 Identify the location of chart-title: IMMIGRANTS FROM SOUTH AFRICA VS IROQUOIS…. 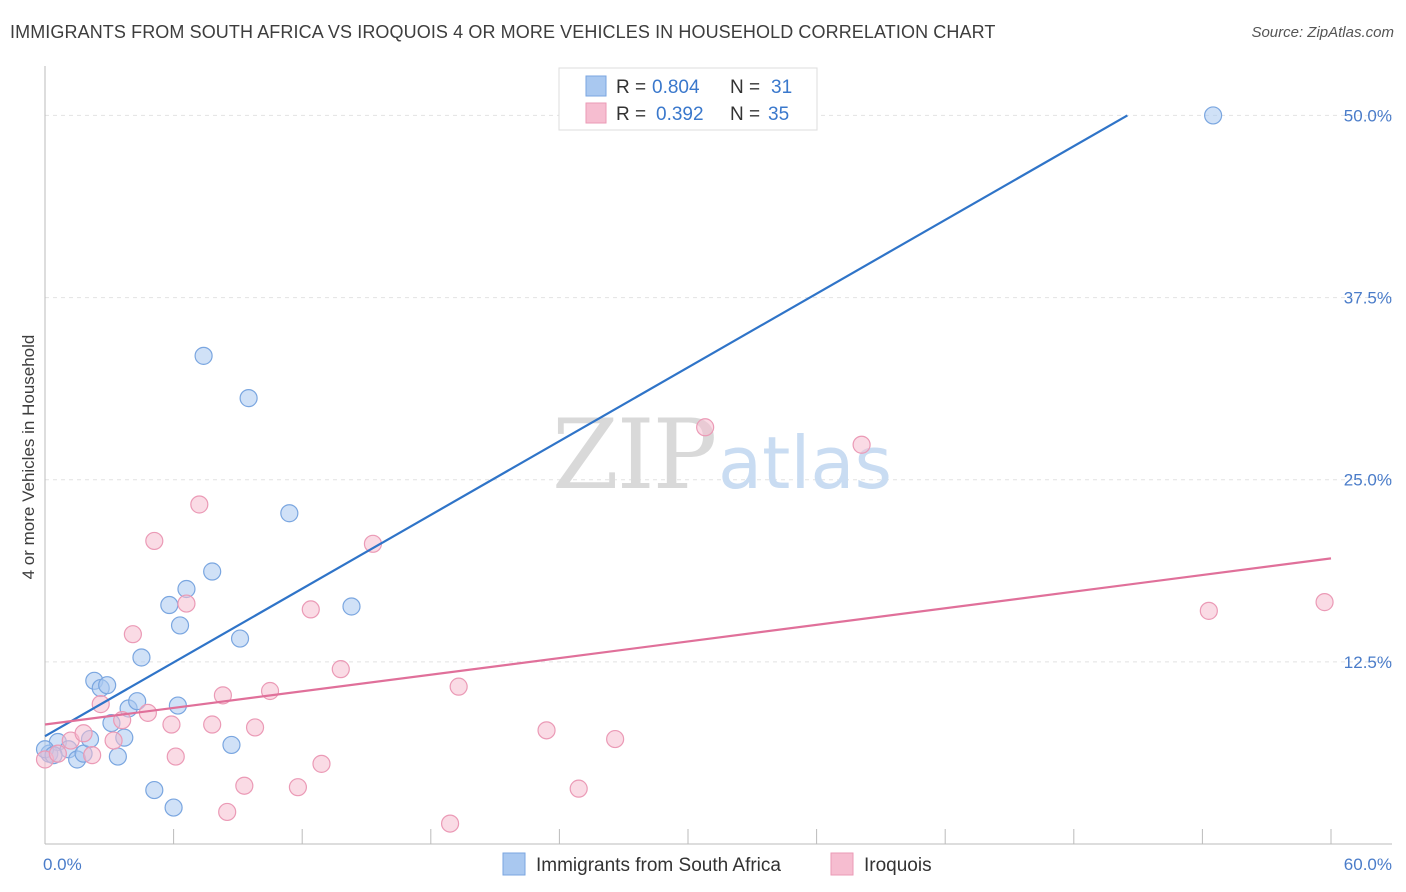
(503, 32).